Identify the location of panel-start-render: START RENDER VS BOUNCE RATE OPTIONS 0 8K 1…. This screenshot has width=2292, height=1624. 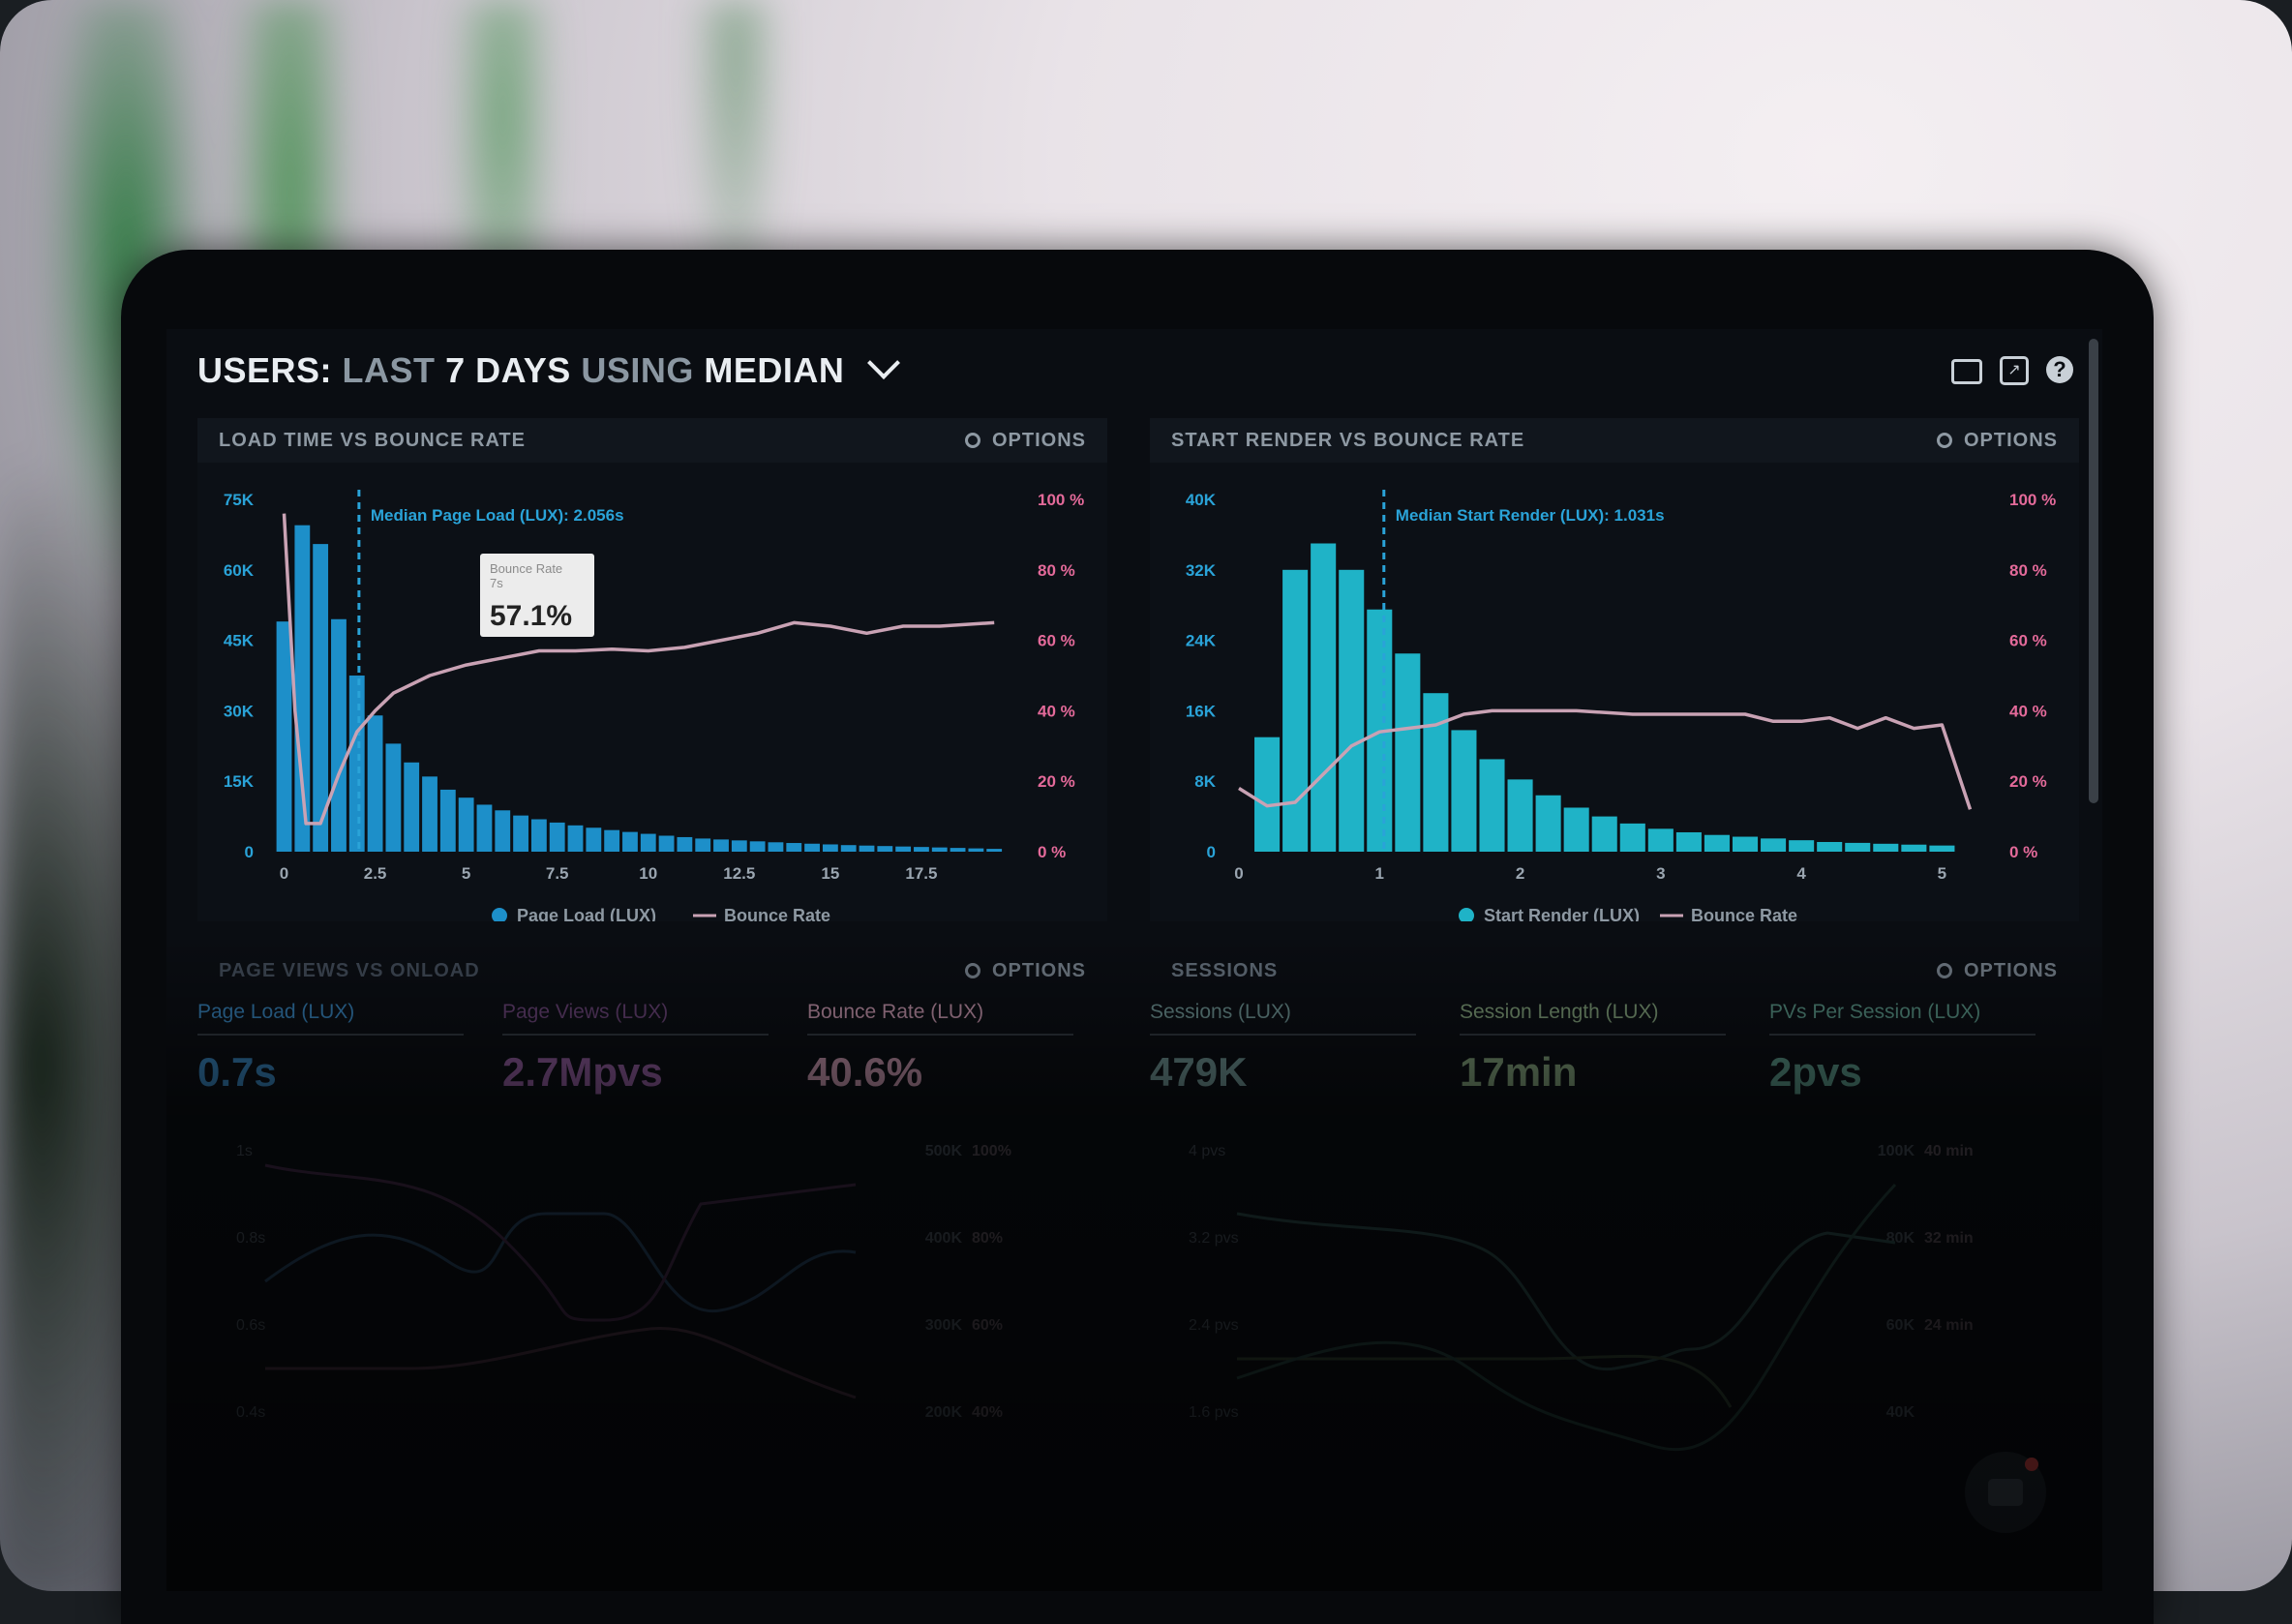
(1614, 669).